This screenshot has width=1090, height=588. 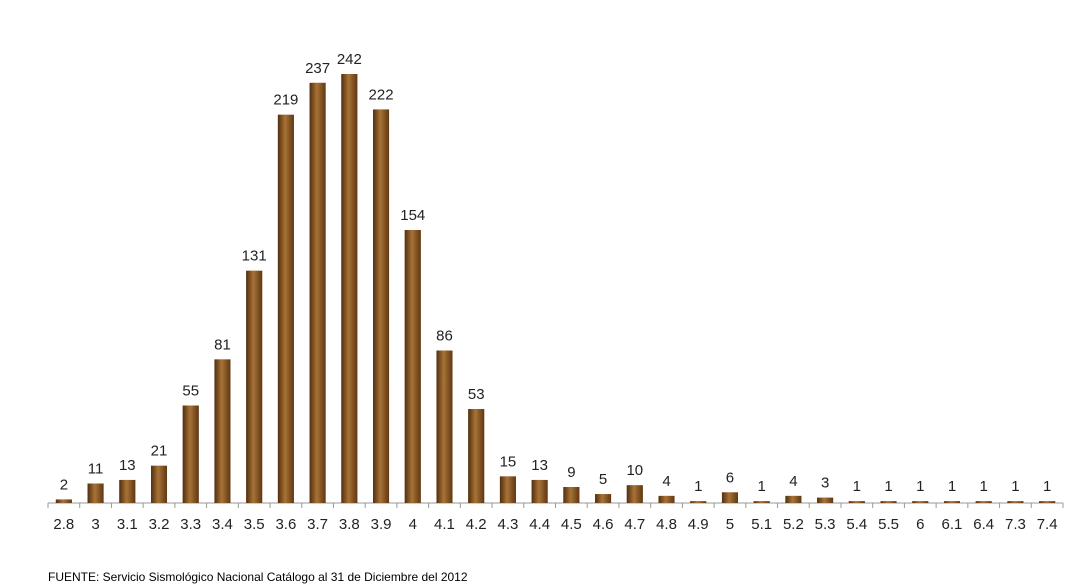 What do you see at coordinates (730, 477) in the screenshot?
I see `data-label: 6` at bounding box center [730, 477].